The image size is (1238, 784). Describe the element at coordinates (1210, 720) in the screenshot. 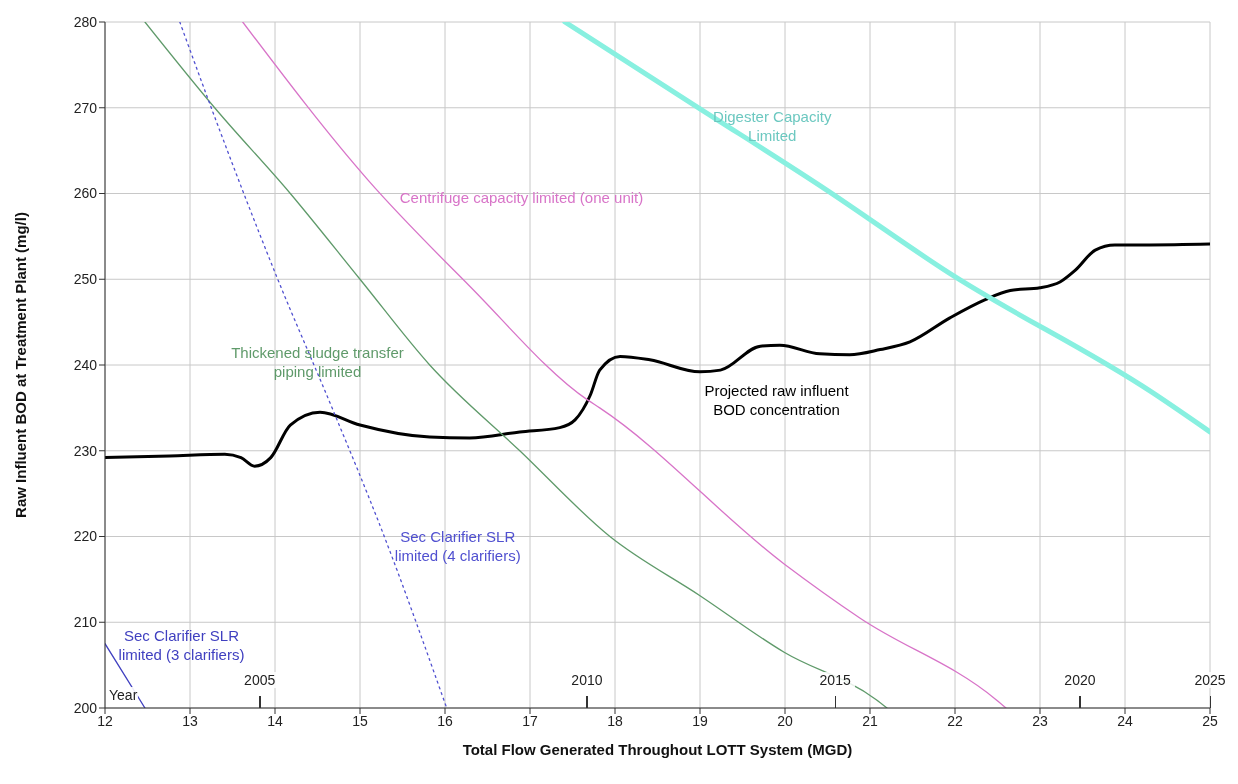

I see `x-tick-label: 25` at that location.